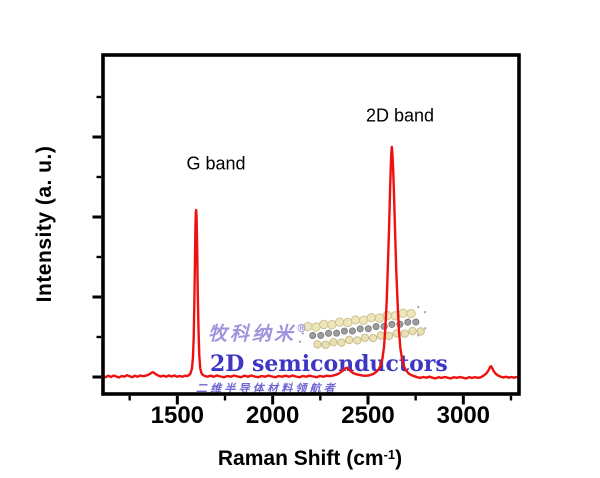  I want to click on x-axis-label-text: Raman Shift (cm, so click(300, 458).